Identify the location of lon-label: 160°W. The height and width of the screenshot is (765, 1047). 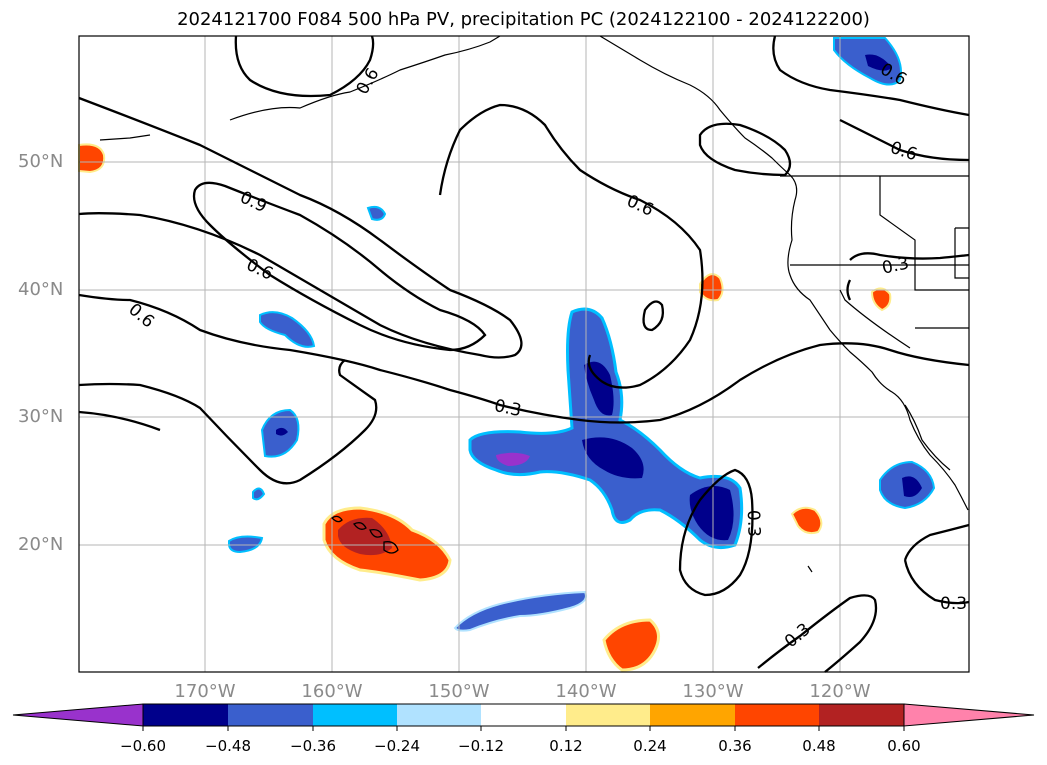
(332, 691).